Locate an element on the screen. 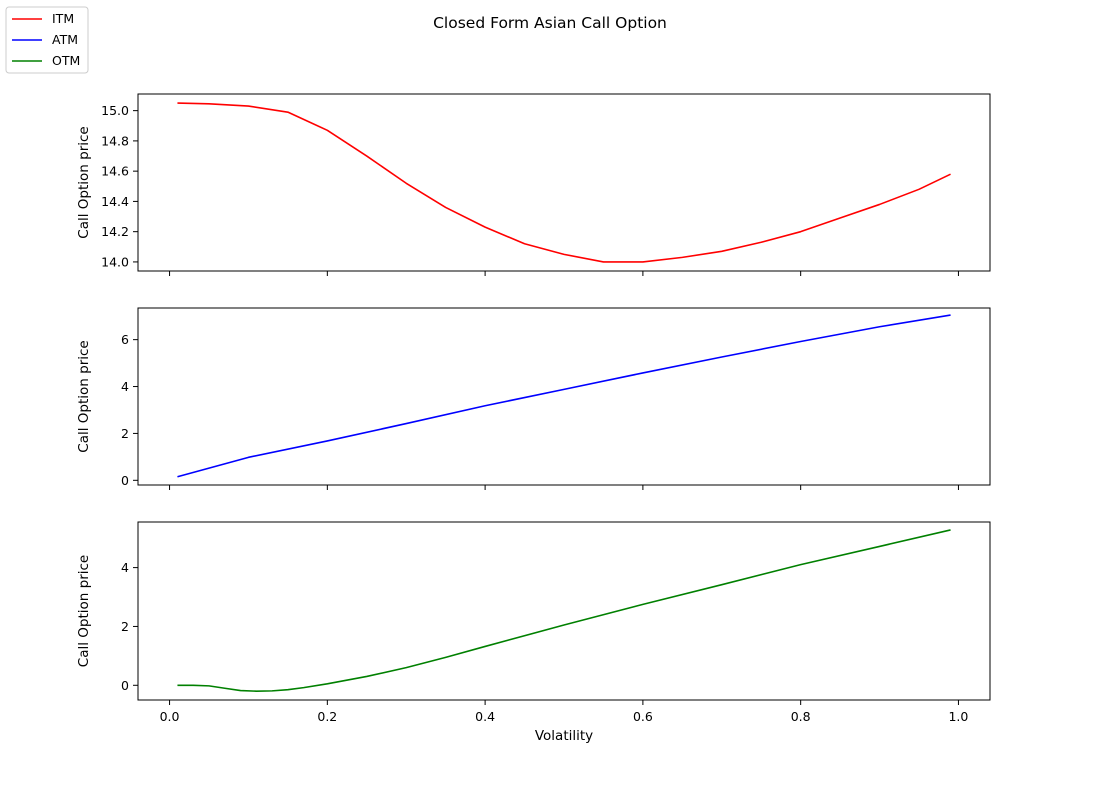 Image resolution: width=1100 pixels, height=786 pixels. series-line-atm is located at coordinates (564, 396).